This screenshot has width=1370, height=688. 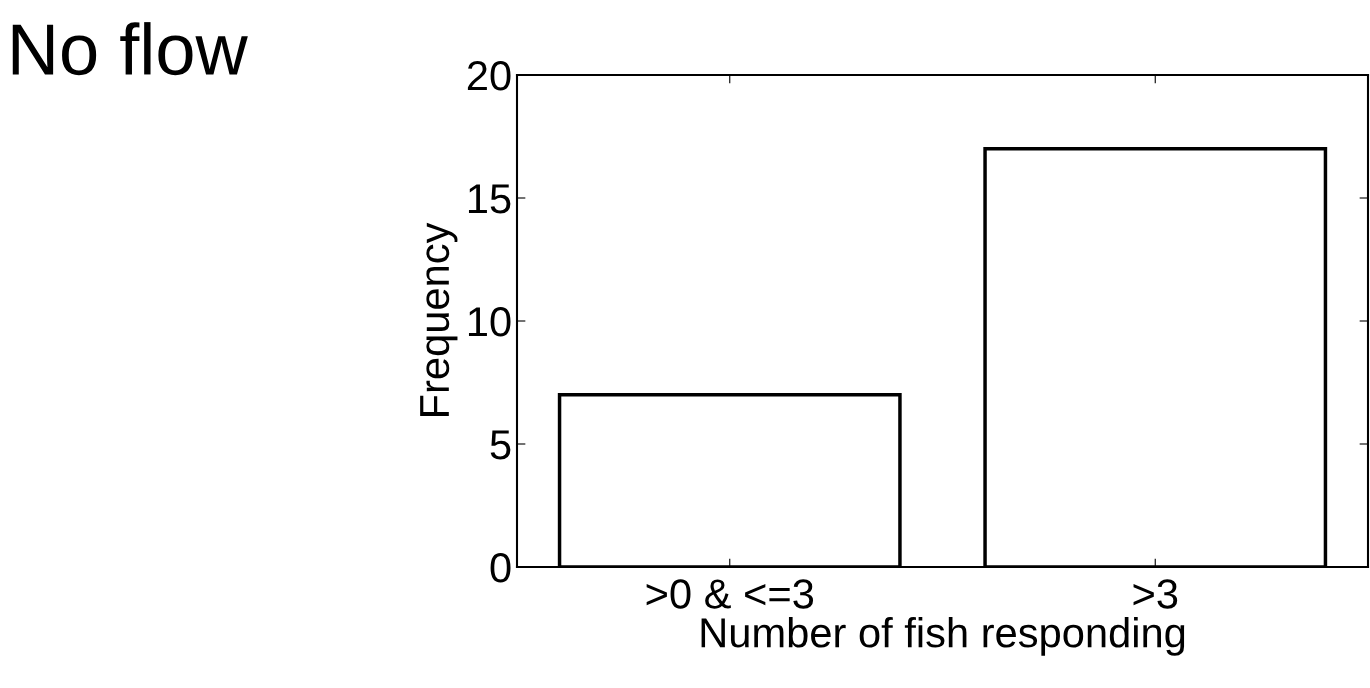 I want to click on y-tick-label: 20, so click(x=489, y=76).